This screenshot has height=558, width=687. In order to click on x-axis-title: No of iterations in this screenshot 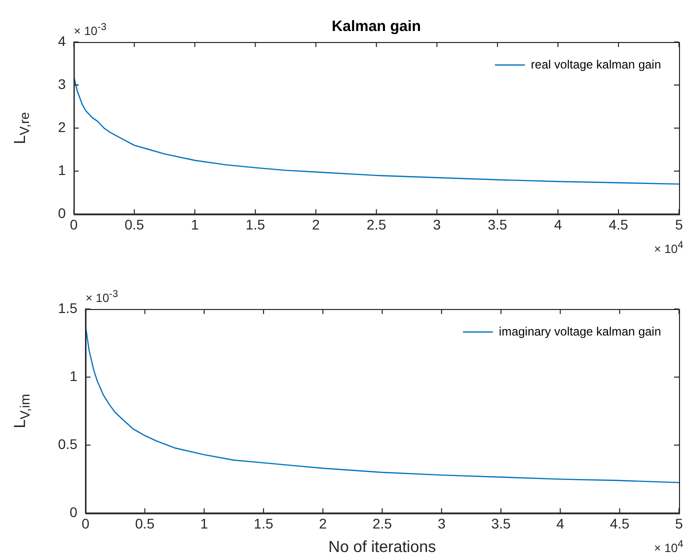, I will do `click(382, 547)`.